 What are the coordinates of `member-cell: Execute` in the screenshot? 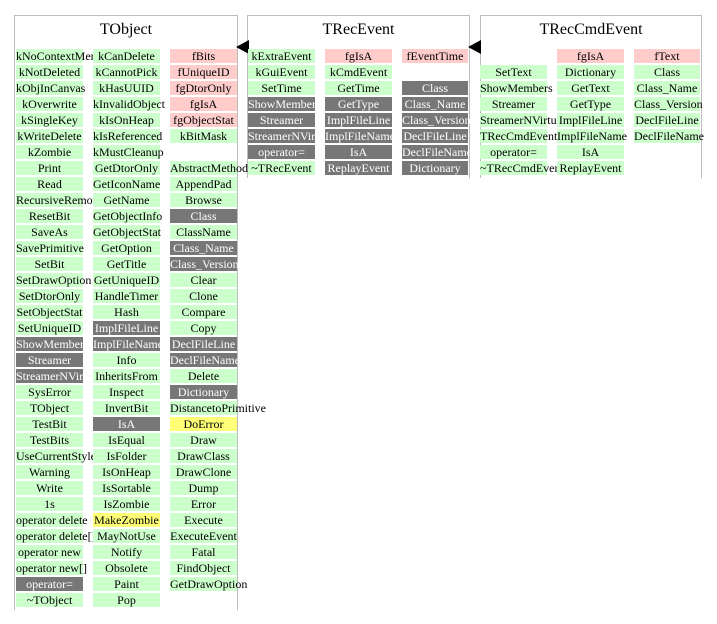 It's located at (203, 520).